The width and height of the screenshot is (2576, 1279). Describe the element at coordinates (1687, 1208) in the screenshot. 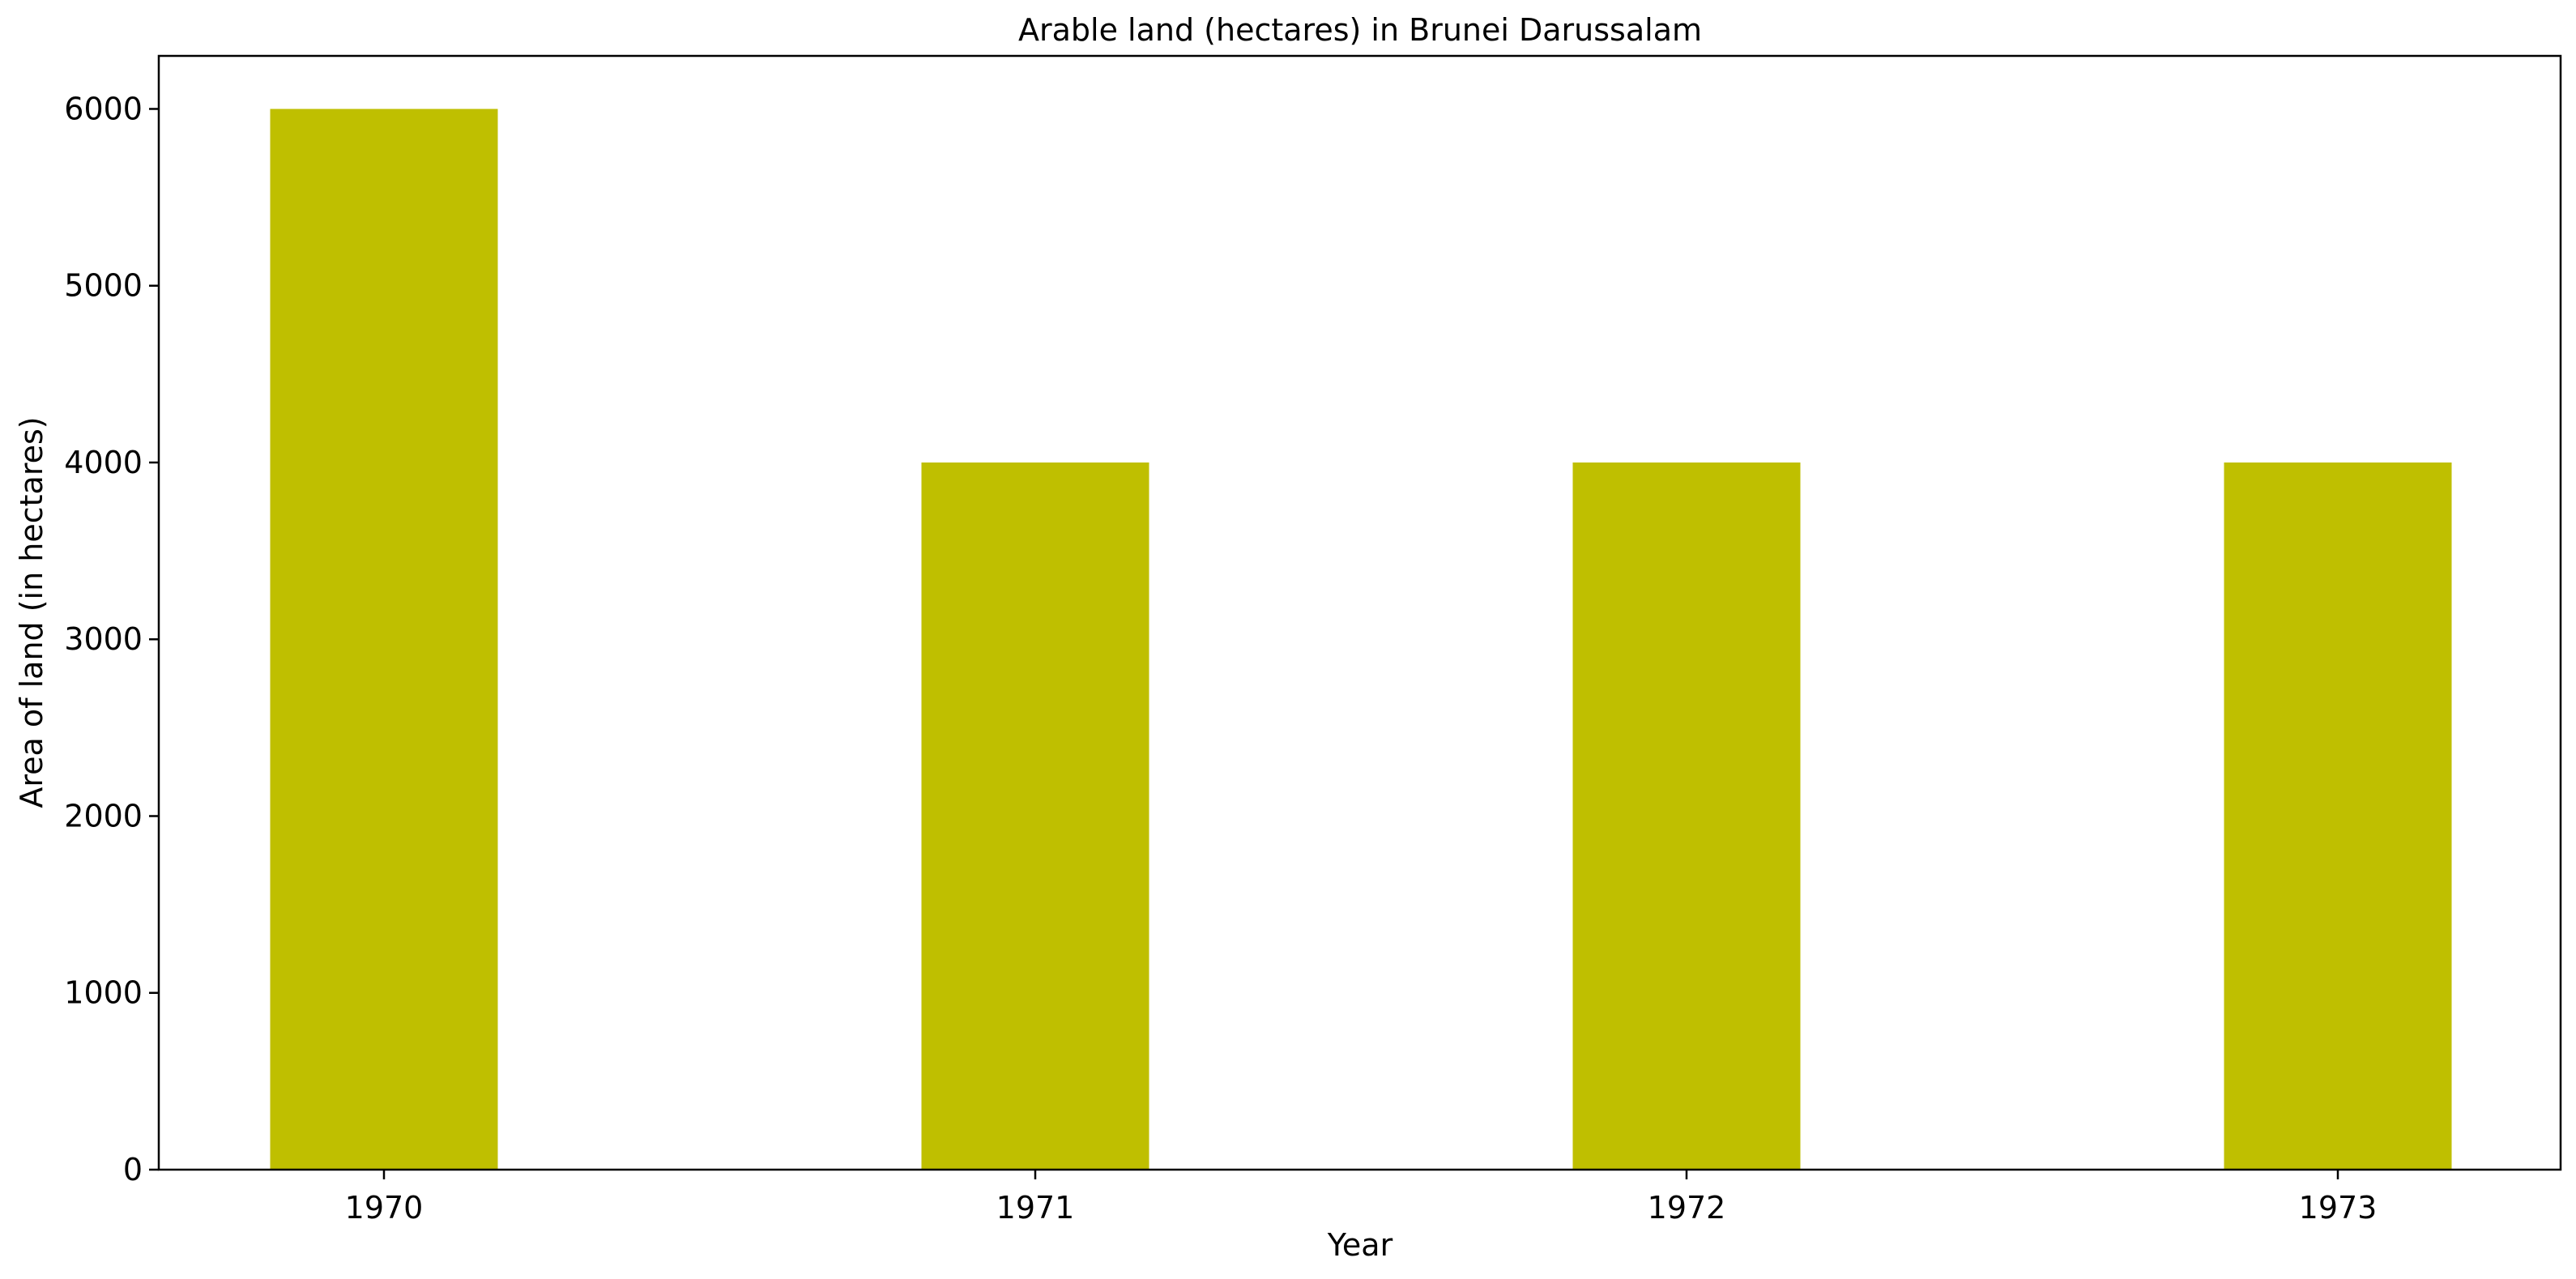

I see `x-tick-label: 1972` at that location.